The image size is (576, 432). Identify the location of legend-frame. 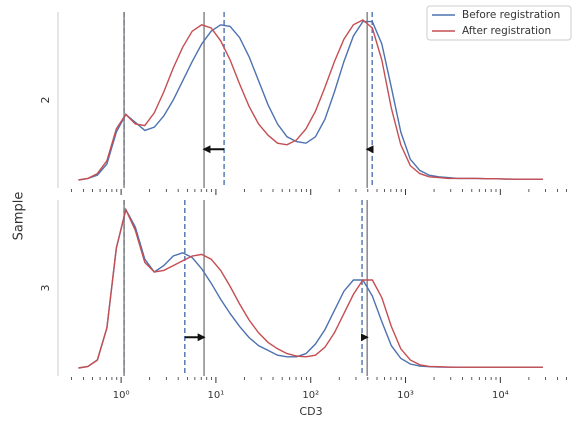
(499, 23).